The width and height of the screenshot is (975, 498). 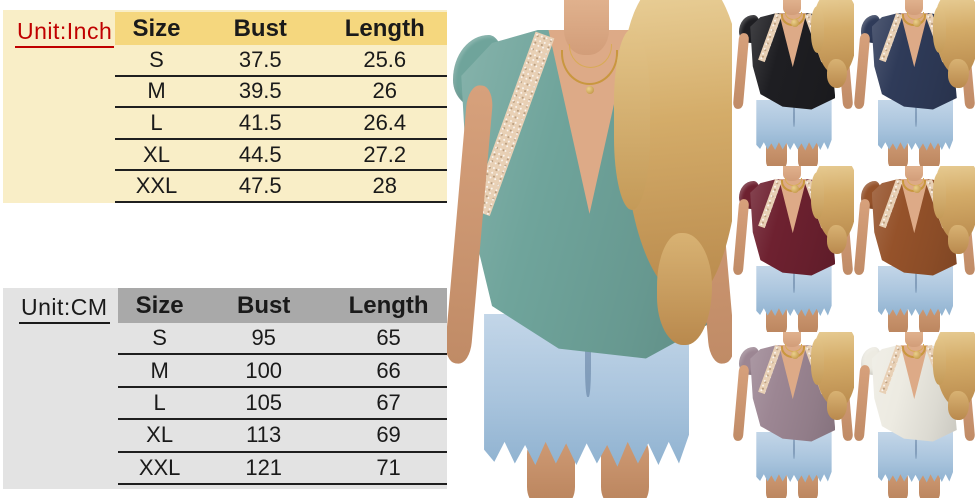 What do you see at coordinates (264, 435) in the screenshot?
I see `bust-cell: 113` at bounding box center [264, 435].